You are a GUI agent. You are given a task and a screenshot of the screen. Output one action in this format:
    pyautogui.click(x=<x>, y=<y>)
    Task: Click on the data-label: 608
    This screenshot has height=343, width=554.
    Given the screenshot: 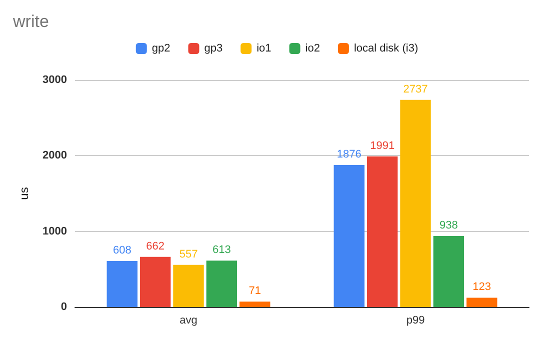 What is the action you would take?
    pyautogui.click(x=122, y=250)
    